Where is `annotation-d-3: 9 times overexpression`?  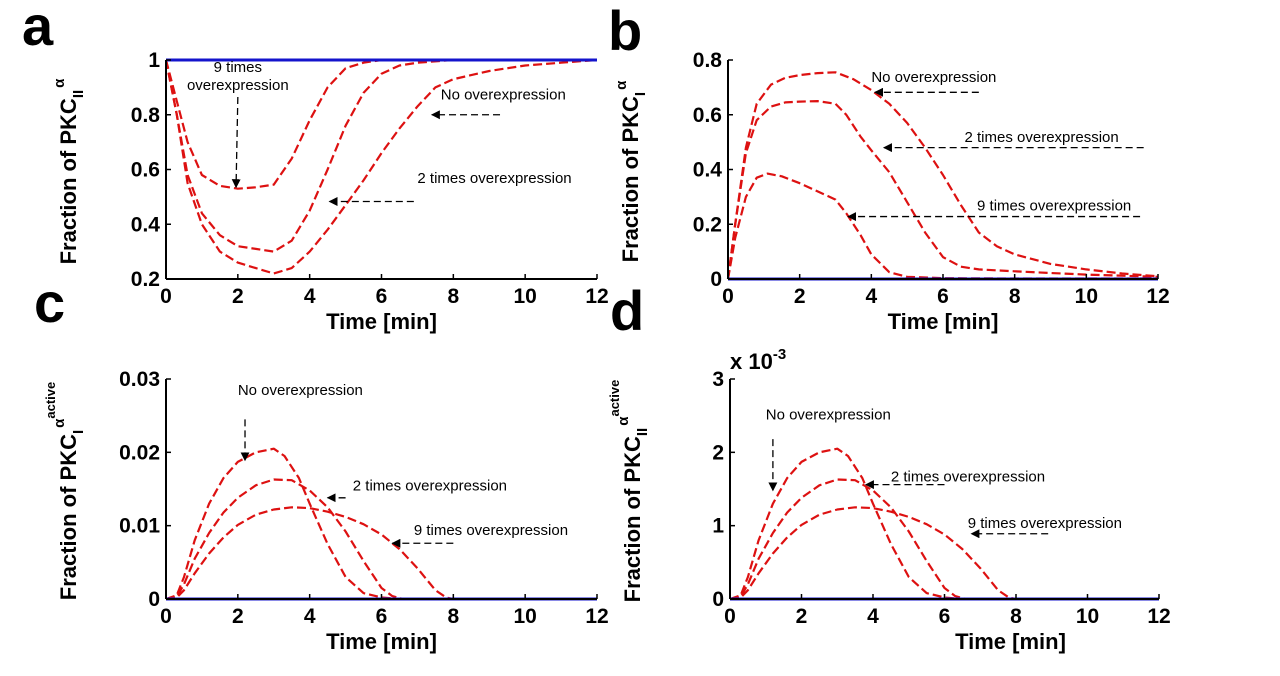
annotation-d-3: 9 times overexpression is located at coordinates (1045, 527).